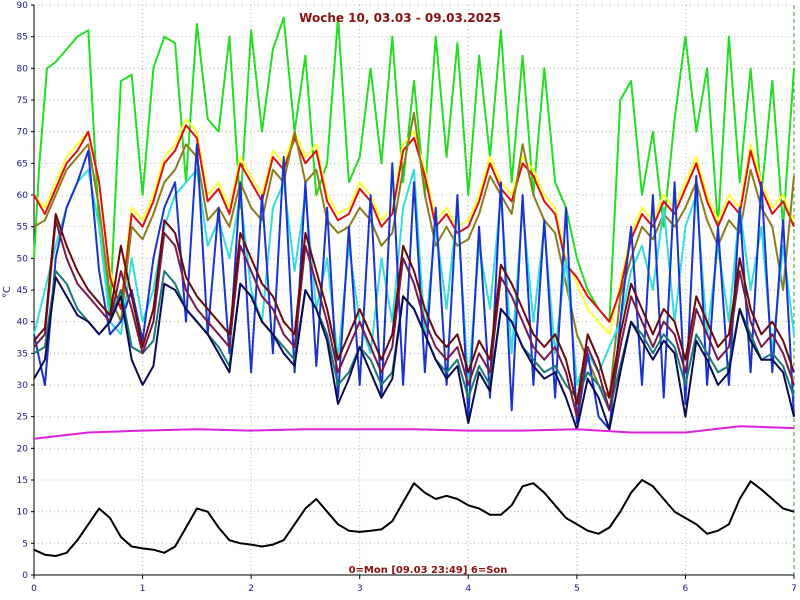 This screenshot has width=800, height=600. What do you see at coordinates (577, 589) in the screenshot?
I see `x-tick-label: 5` at bounding box center [577, 589].